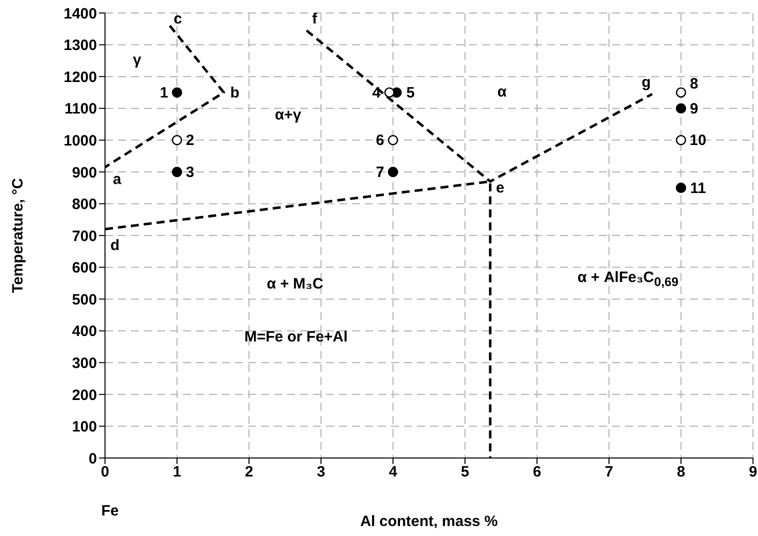 The width and height of the screenshot is (758, 536). Describe the element at coordinates (80, 45) in the screenshot. I see `y-tick-label: 1300` at that location.